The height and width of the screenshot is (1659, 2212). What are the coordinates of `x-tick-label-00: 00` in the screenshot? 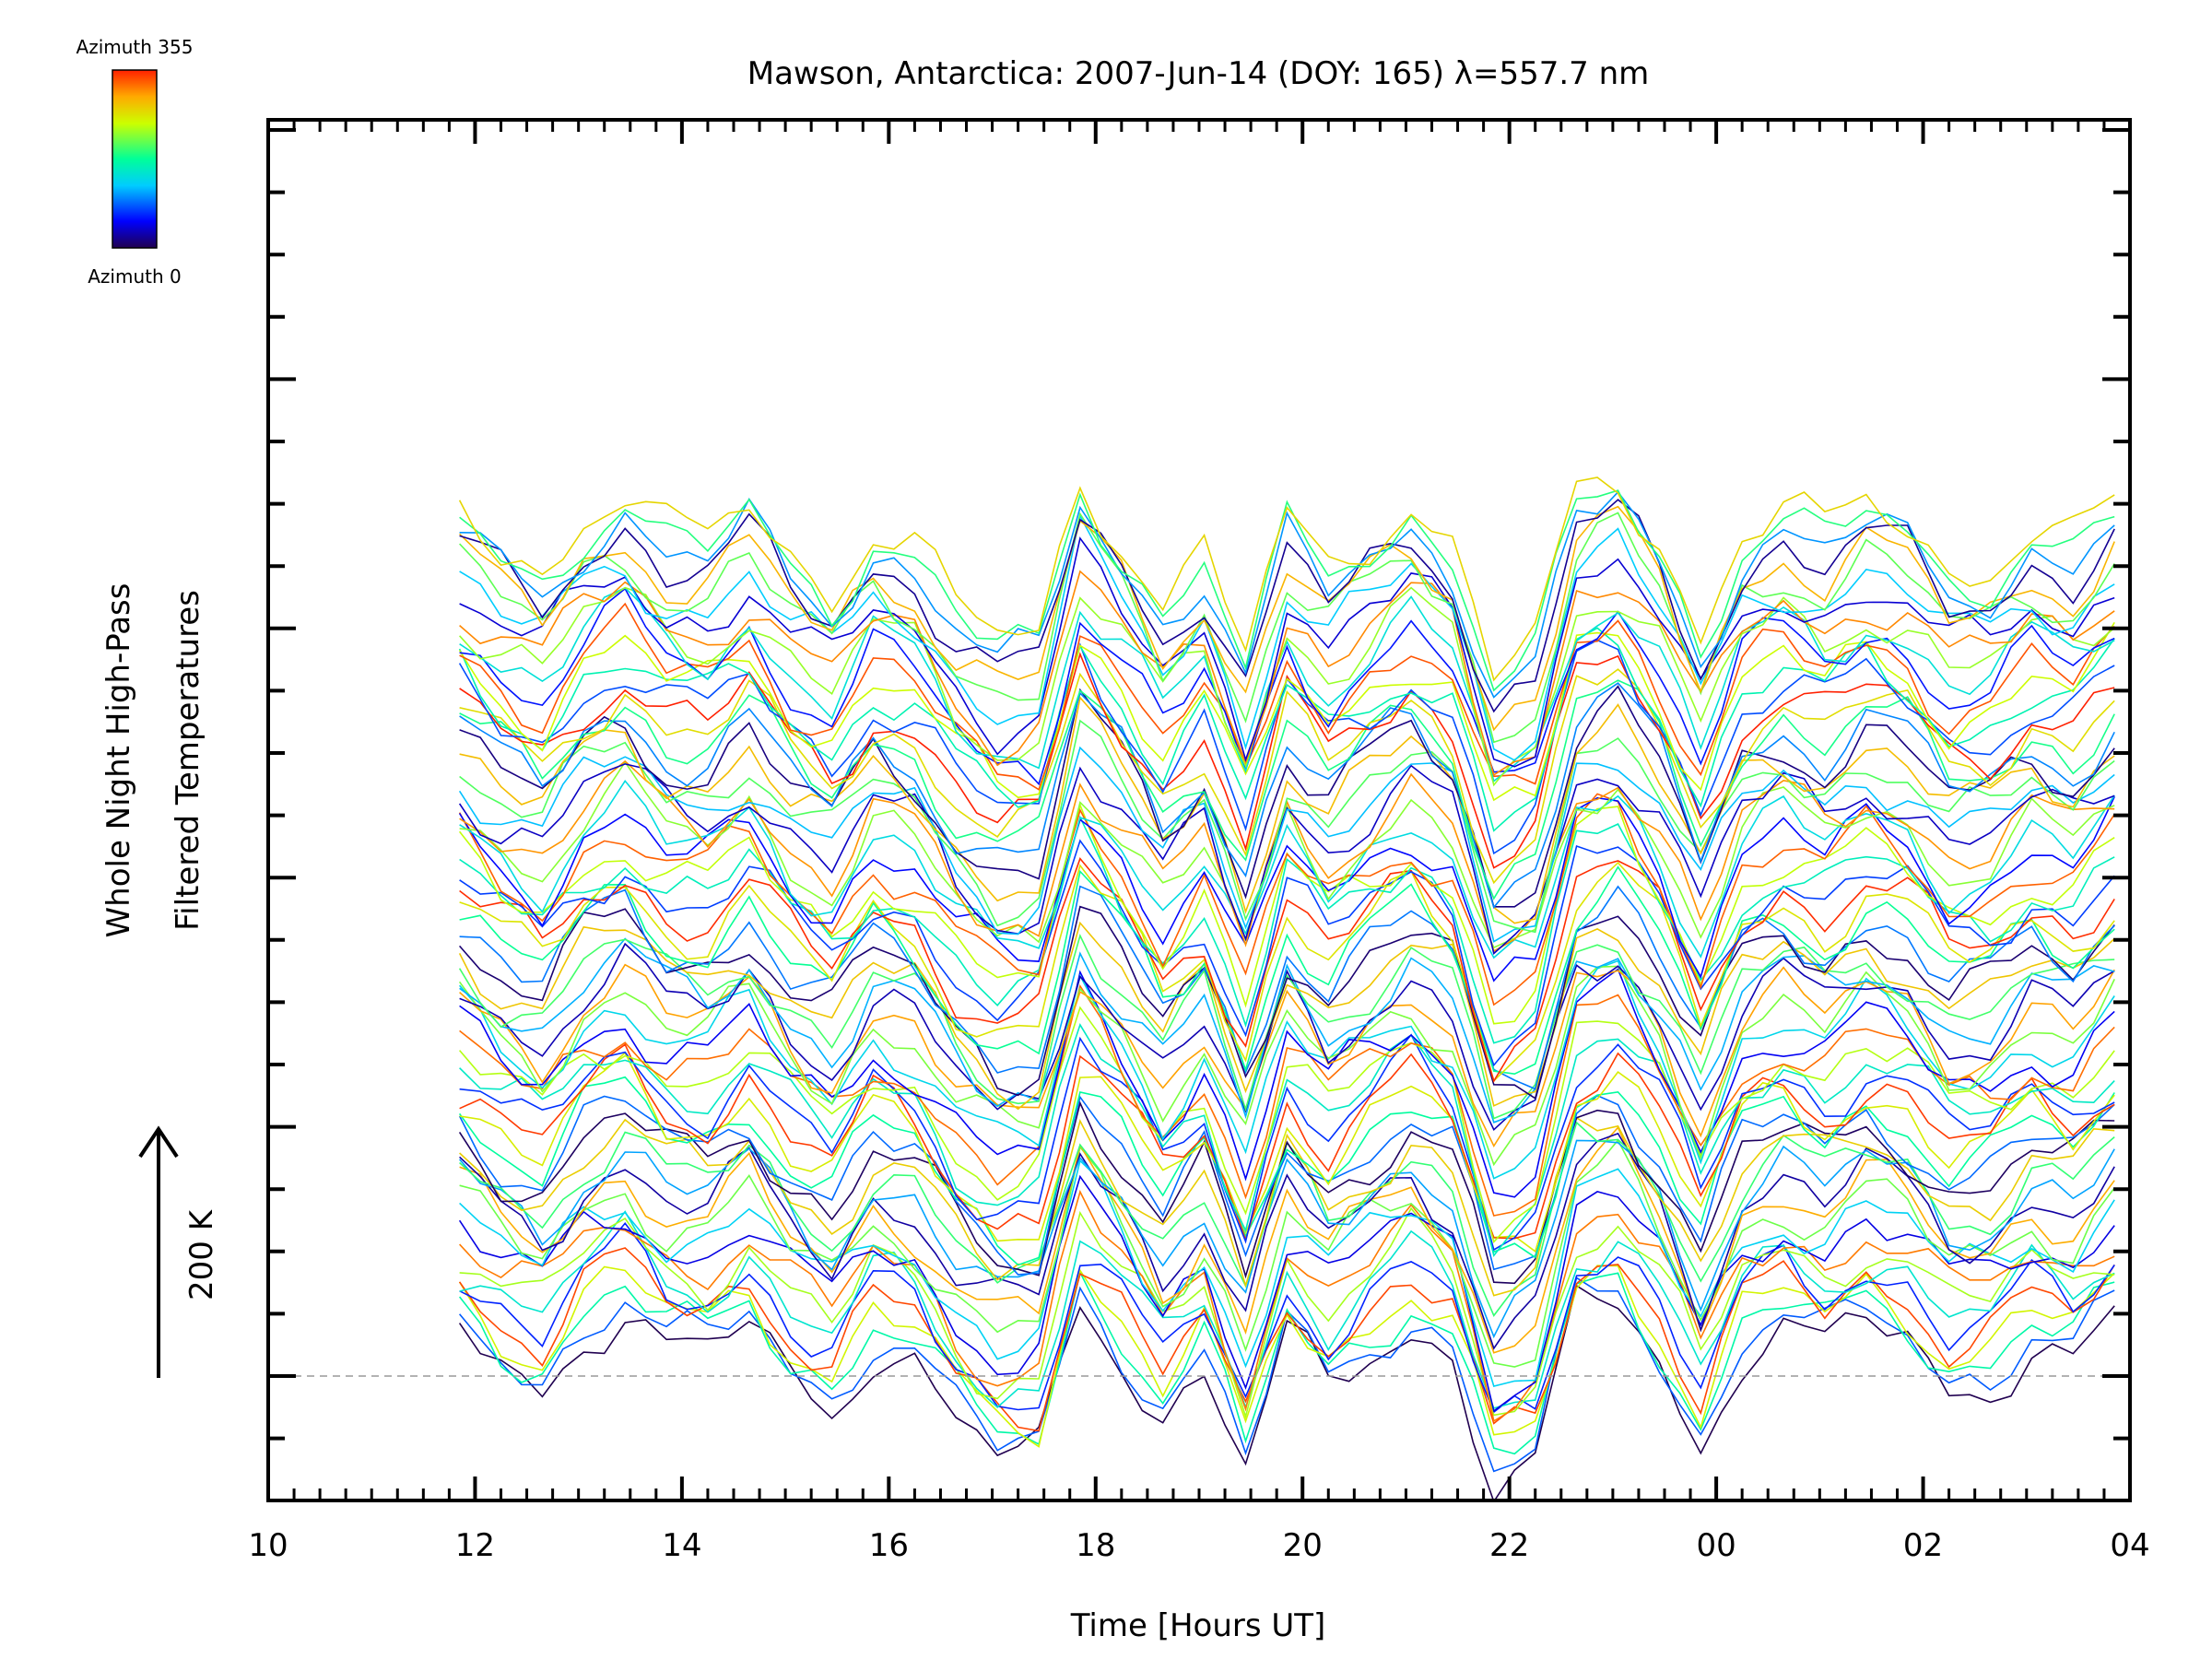 It's located at (1715, 1545).